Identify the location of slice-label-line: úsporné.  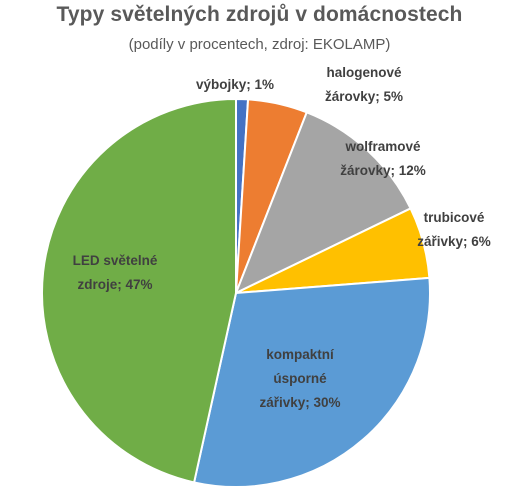
(300, 378).